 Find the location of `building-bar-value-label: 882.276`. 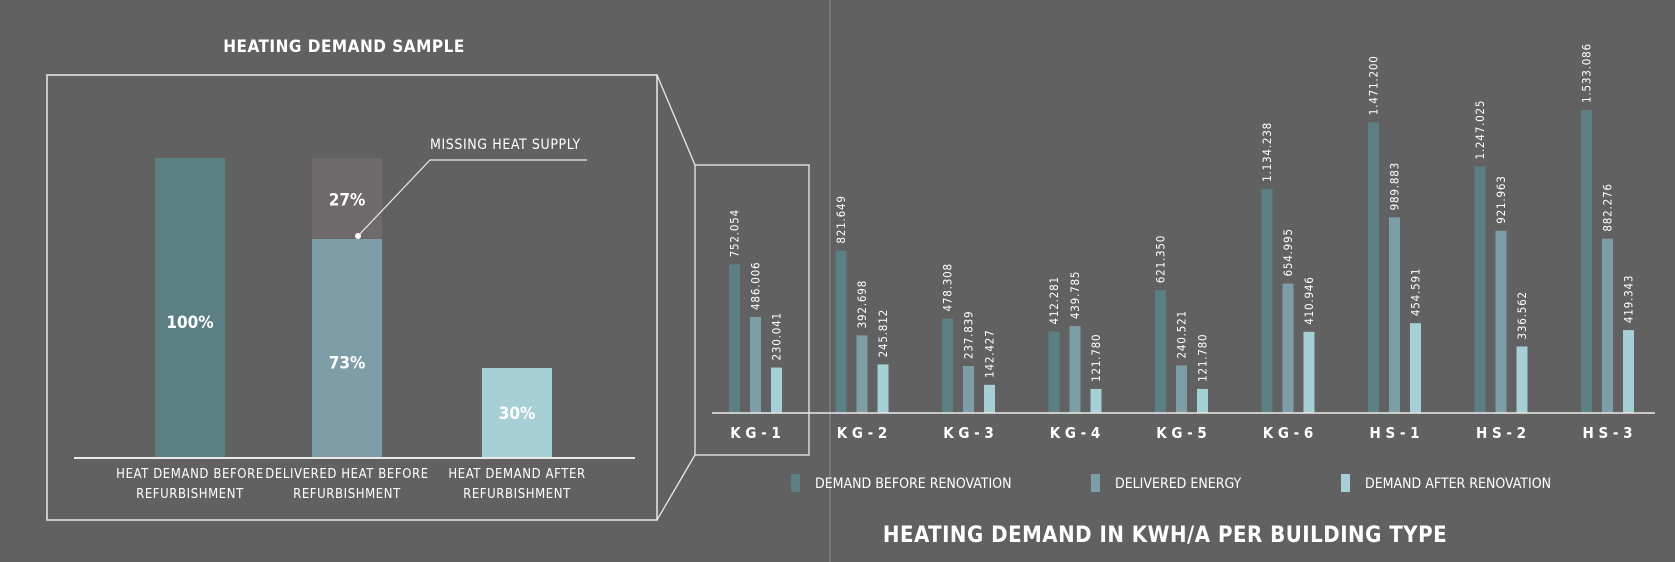

building-bar-value-label: 882.276 is located at coordinates (1608, 207).